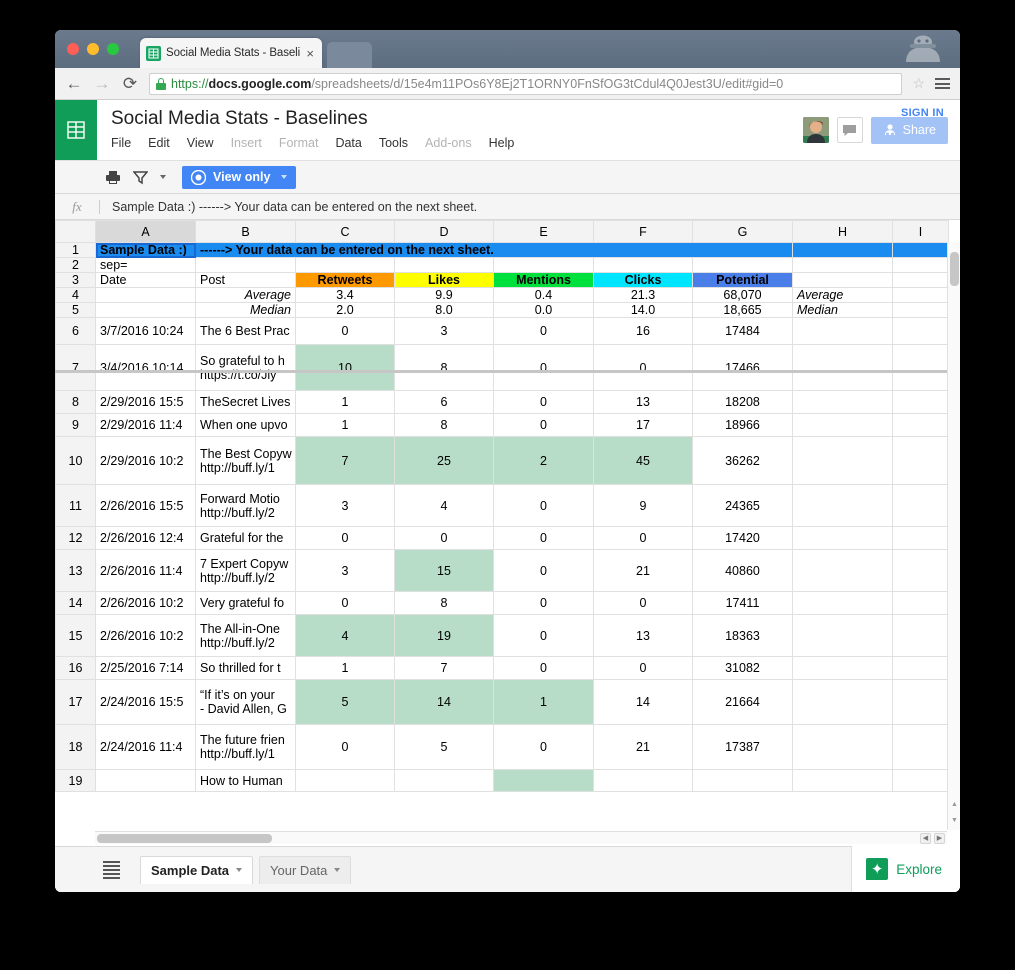 The height and width of the screenshot is (970, 1015). Describe the element at coordinates (842, 780) in the screenshot. I see `cell-H19` at that location.